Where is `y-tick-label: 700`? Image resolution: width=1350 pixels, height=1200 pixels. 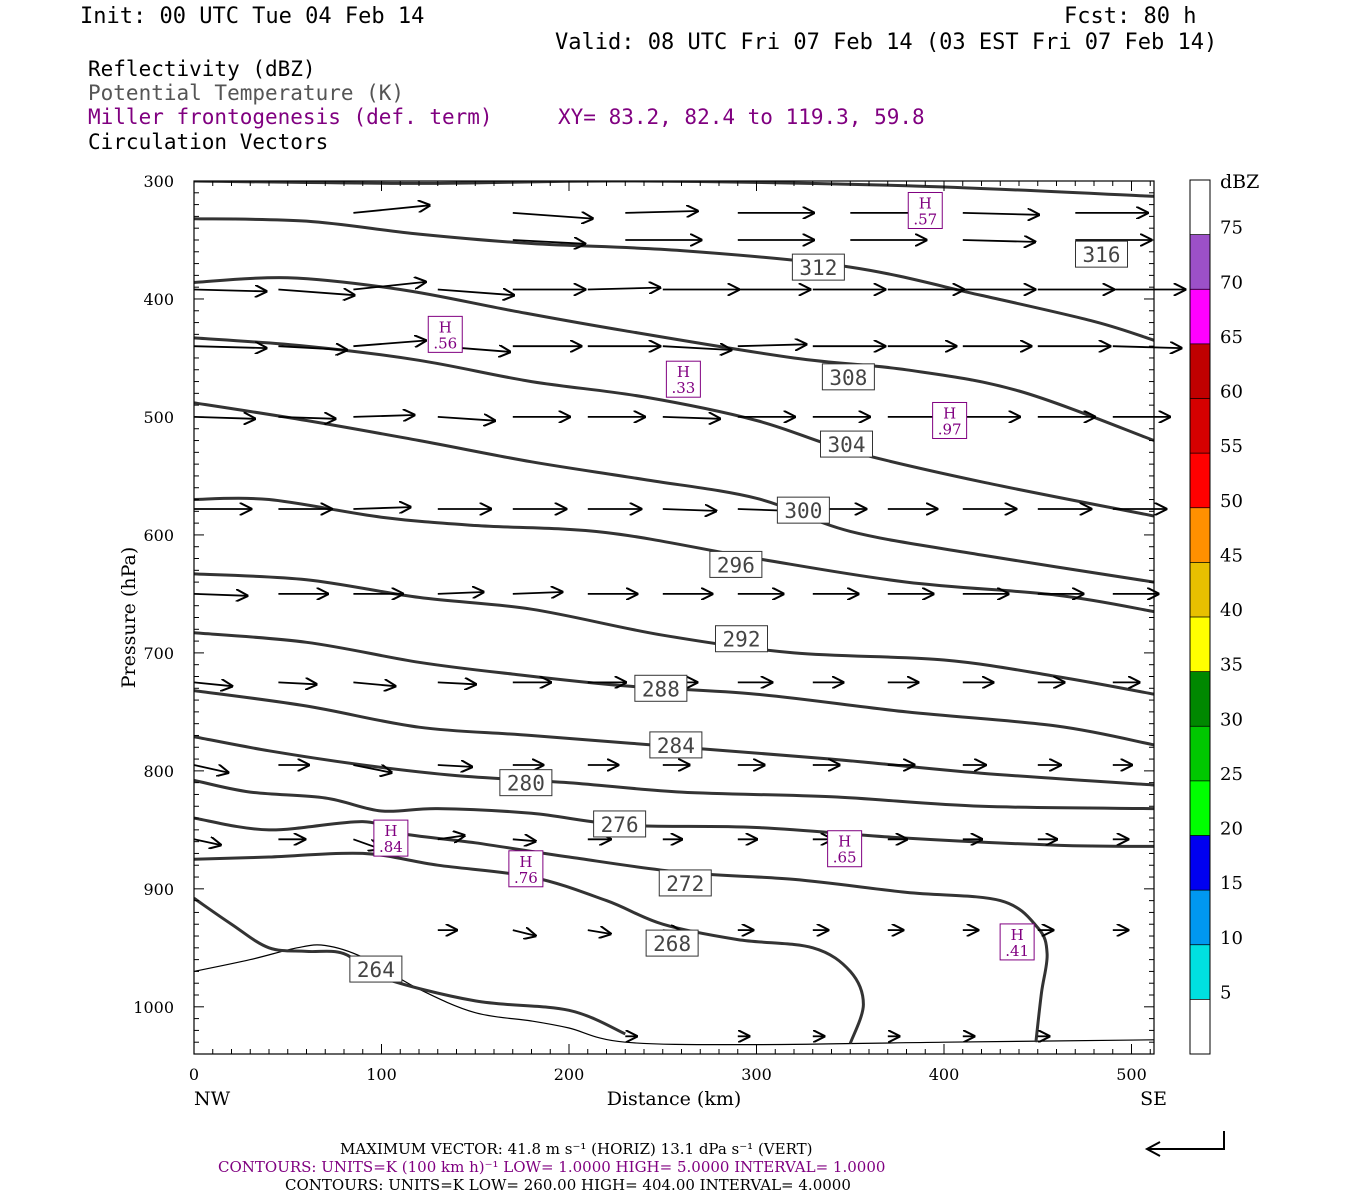 y-tick-label: 700 is located at coordinates (158, 653).